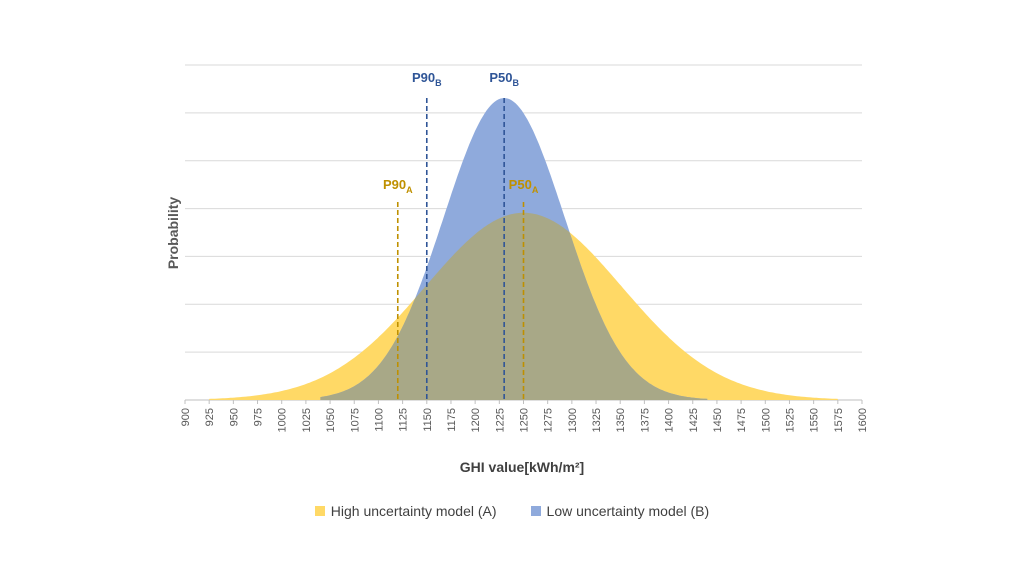 The width and height of the screenshot is (1024, 576). What do you see at coordinates (597, 420) in the screenshot?
I see `x-tick-label: 1325` at bounding box center [597, 420].